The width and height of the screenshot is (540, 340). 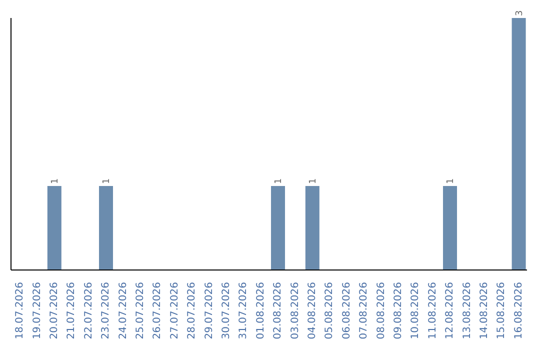 What do you see at coordinates (54, 311) in the screenshot?
I see `x-tick-label: 20.07.2026` at bounding box center [54, 311].